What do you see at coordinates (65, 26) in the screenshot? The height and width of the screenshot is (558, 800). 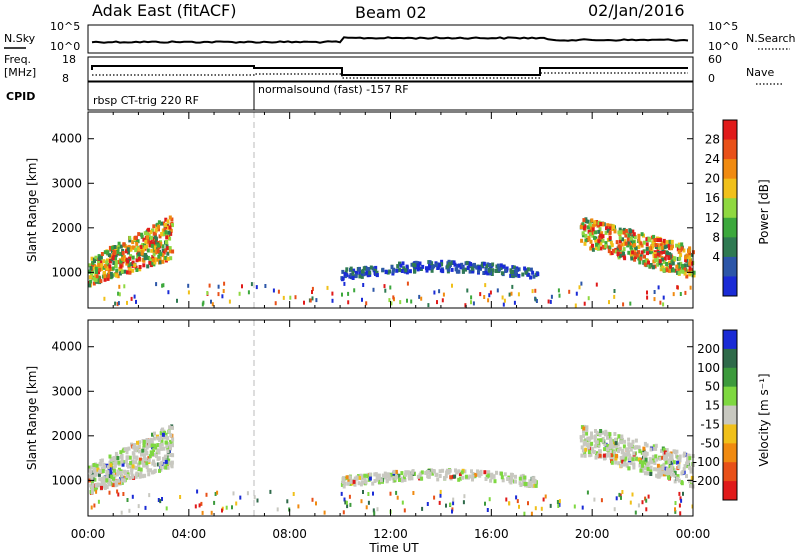 I see `noise-left-tick-top: 10^5` at bounding box center [65, 26].